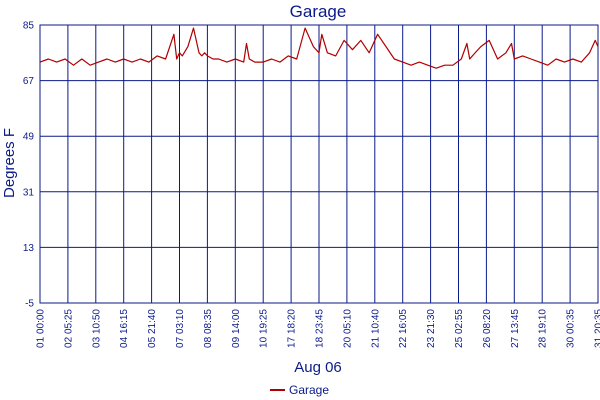 Image resolution: width=600 pixels, height=400 pixels. Describe the element at coordinates (459, 328) in the screenshot. I see `x-tick-label: 25 02:55` at that location.